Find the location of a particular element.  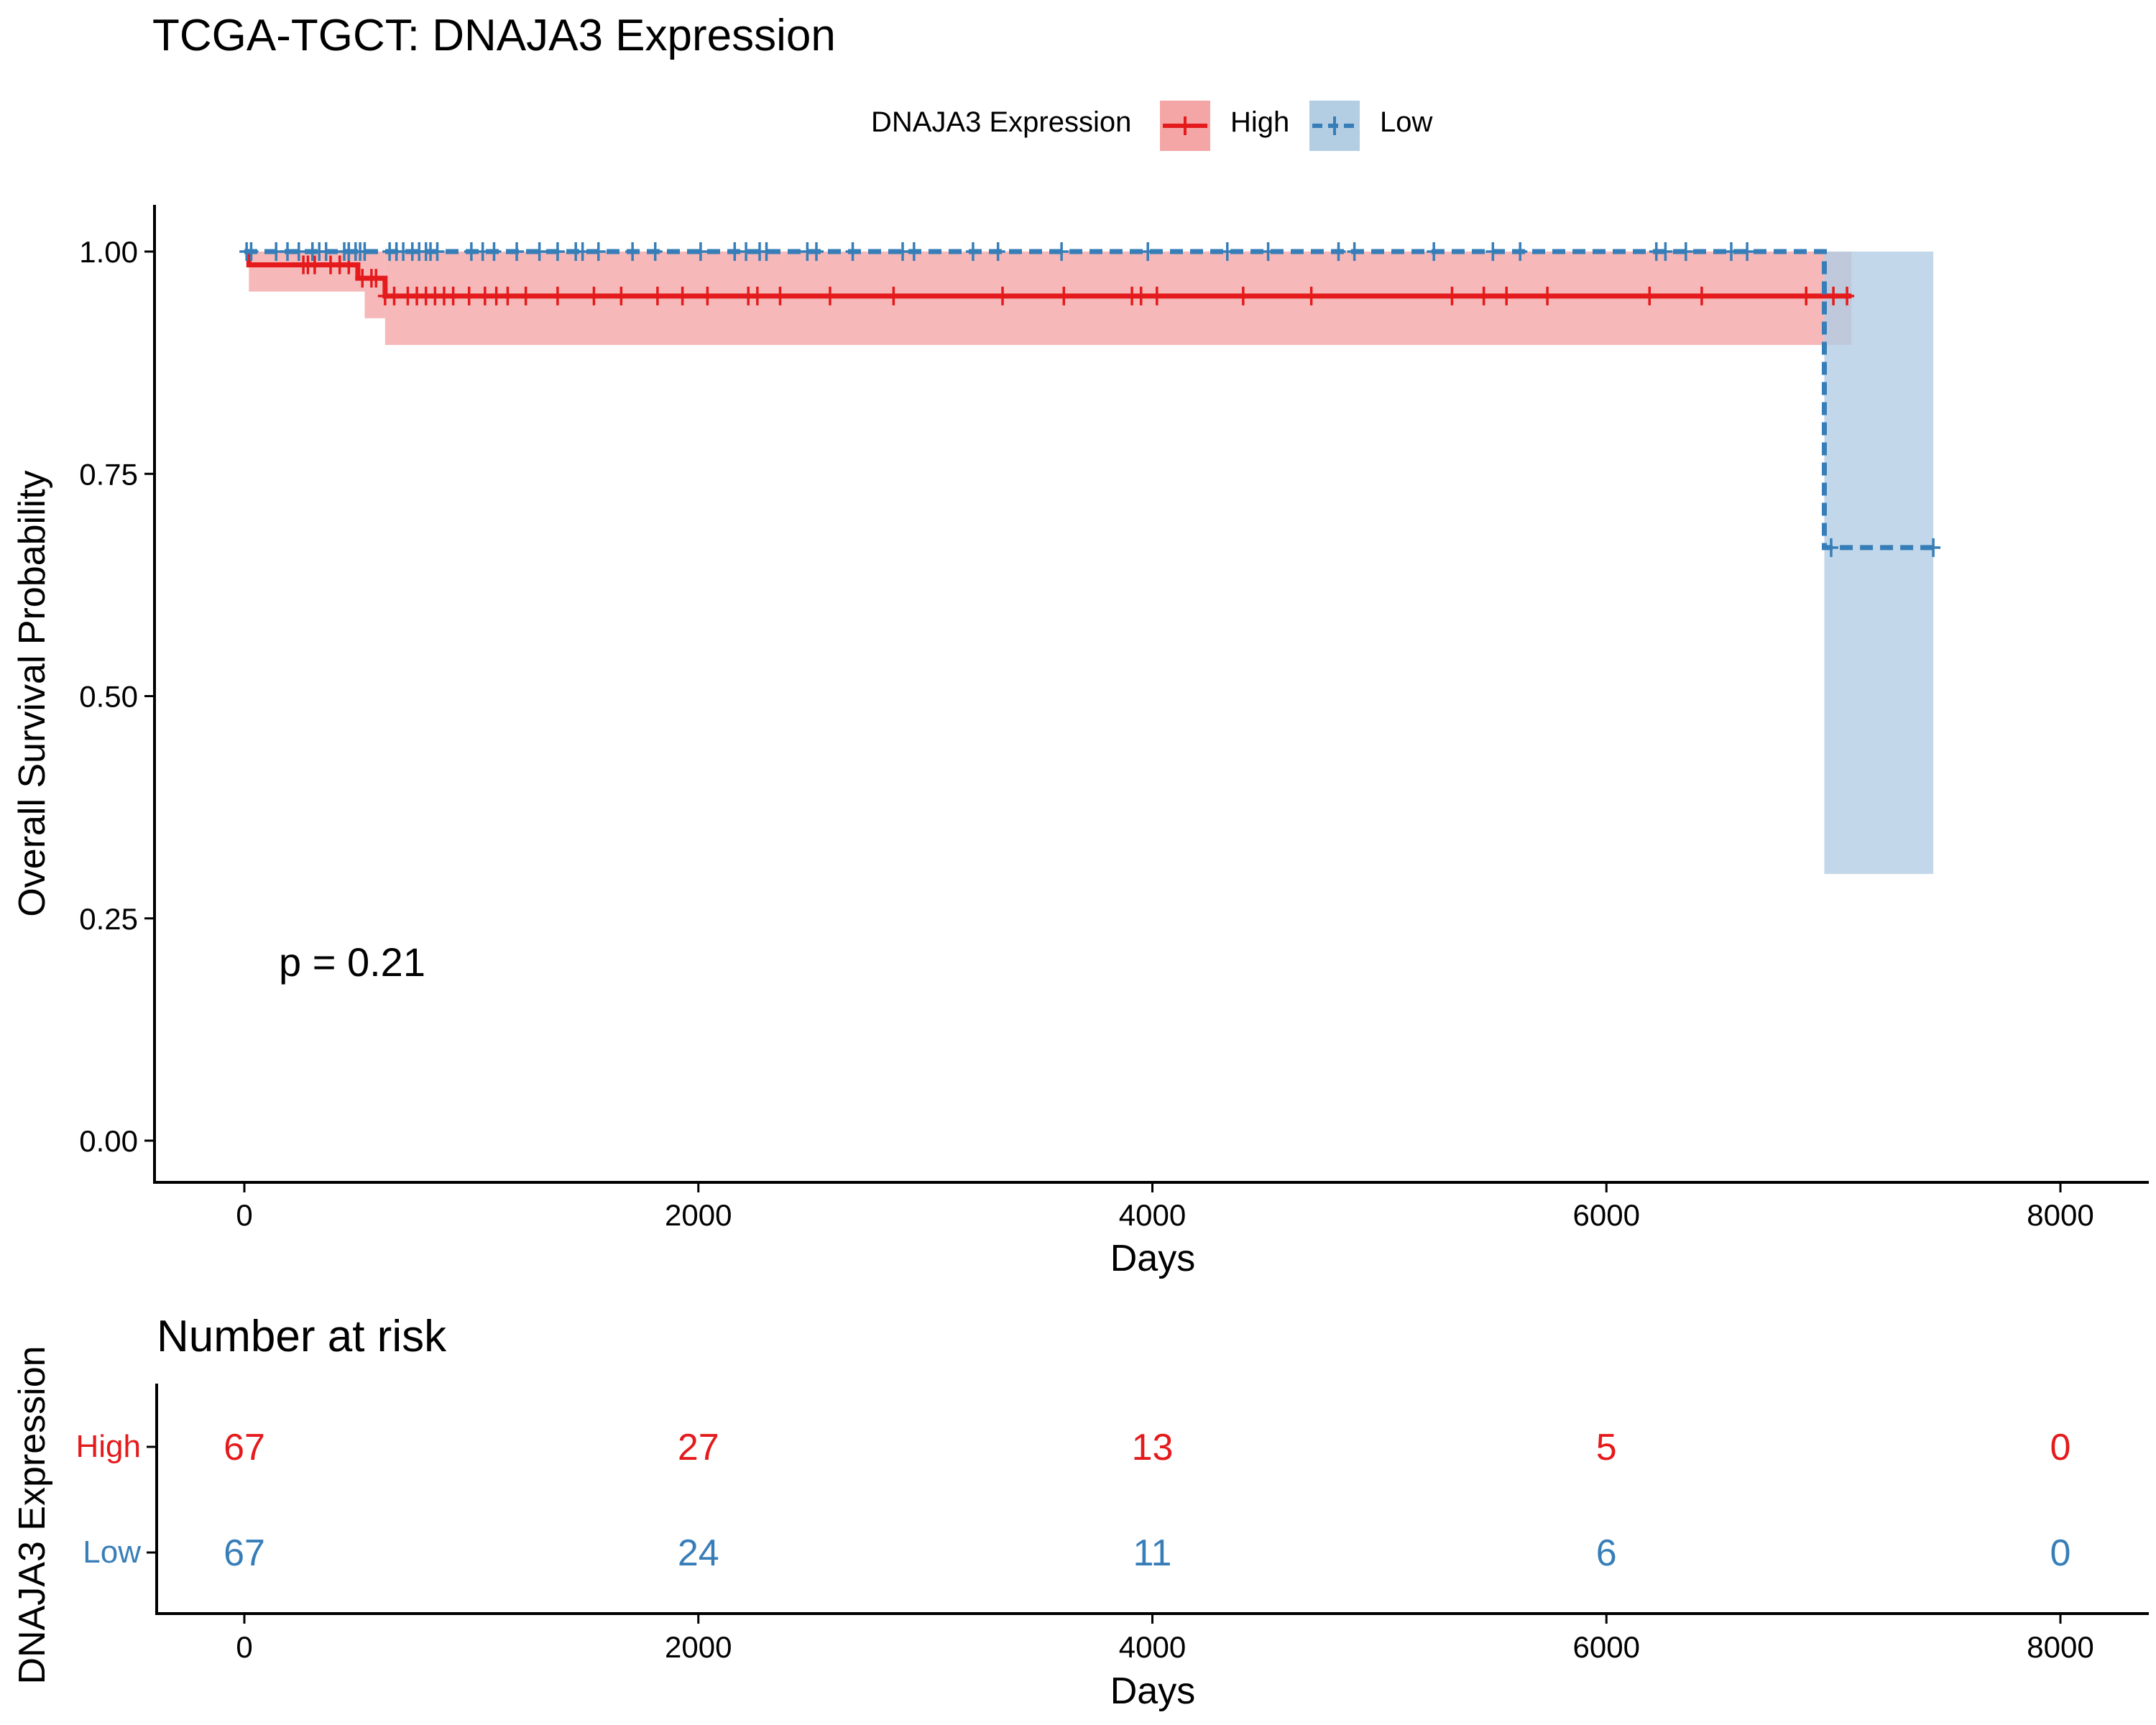

risk-count-low: 67 is located at coordinates (244, 1553).